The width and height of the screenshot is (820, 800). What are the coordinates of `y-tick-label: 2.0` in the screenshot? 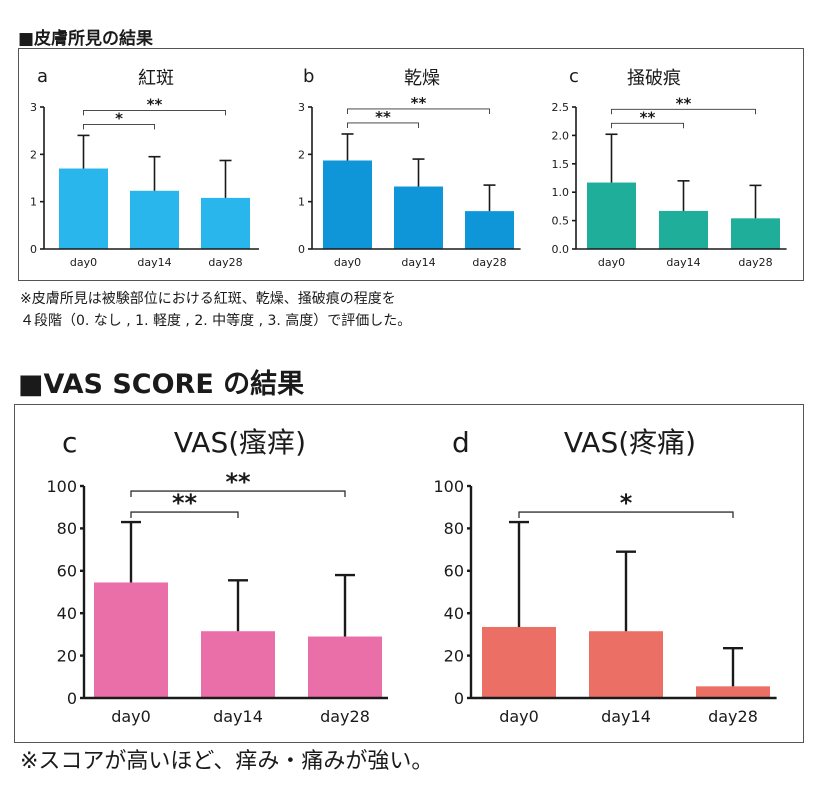 It's located at (561, 135).